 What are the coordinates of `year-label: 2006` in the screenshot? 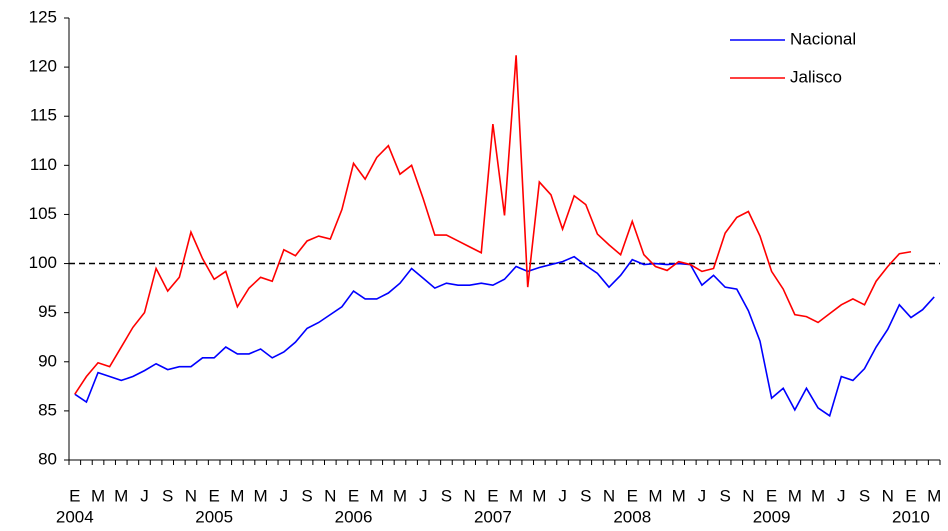 It's located at (354, 516).